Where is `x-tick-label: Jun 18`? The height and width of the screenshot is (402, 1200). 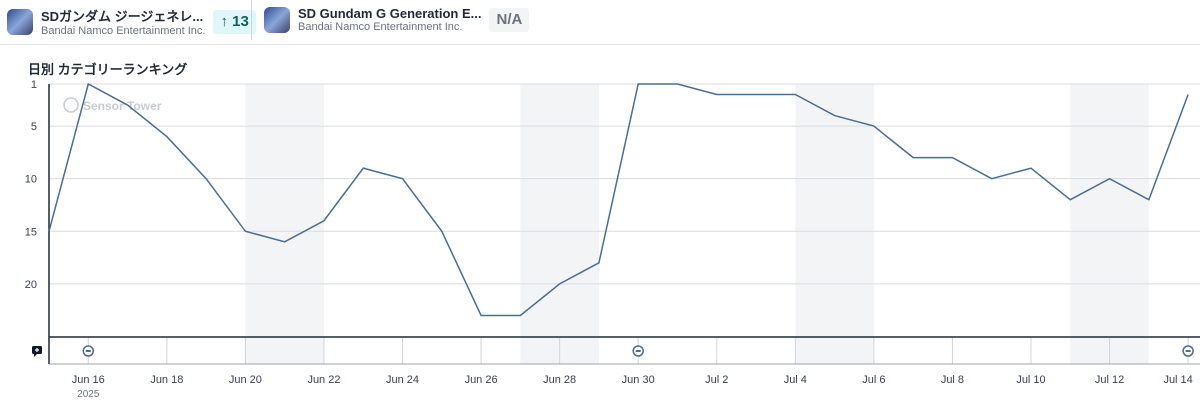 x-tick-label: Jun 18 is located at coordinates (166, 380).